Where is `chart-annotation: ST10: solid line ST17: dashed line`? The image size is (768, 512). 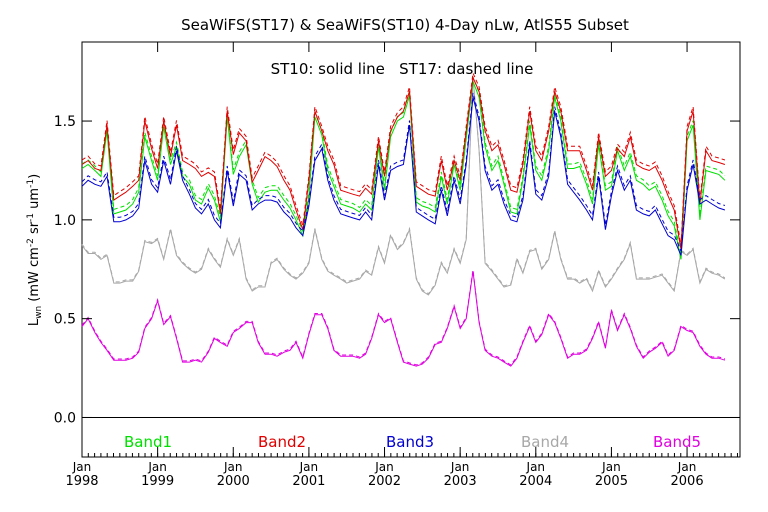 chart-annotation: ST10: solid line ST17: dashed line is located at coordinates (402, 69).